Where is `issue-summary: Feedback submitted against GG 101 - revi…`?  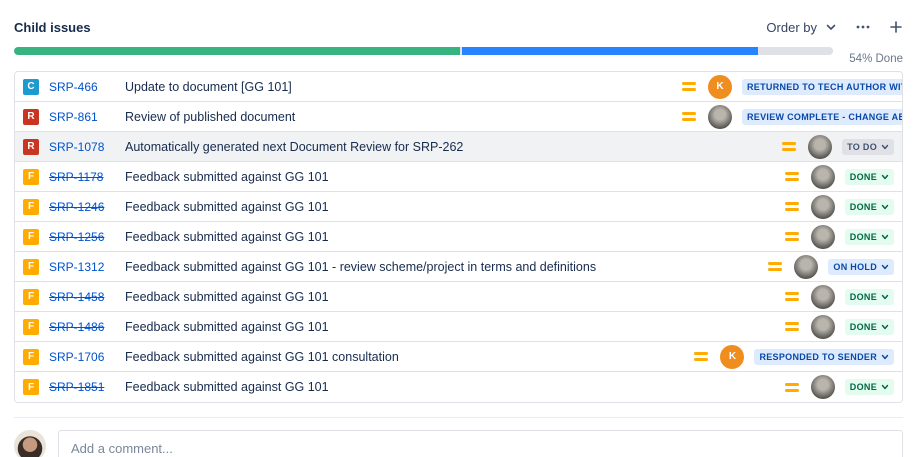
issue-summary: Feedback submitted against GG 101 - revi… is located at coordinates (361, 266).